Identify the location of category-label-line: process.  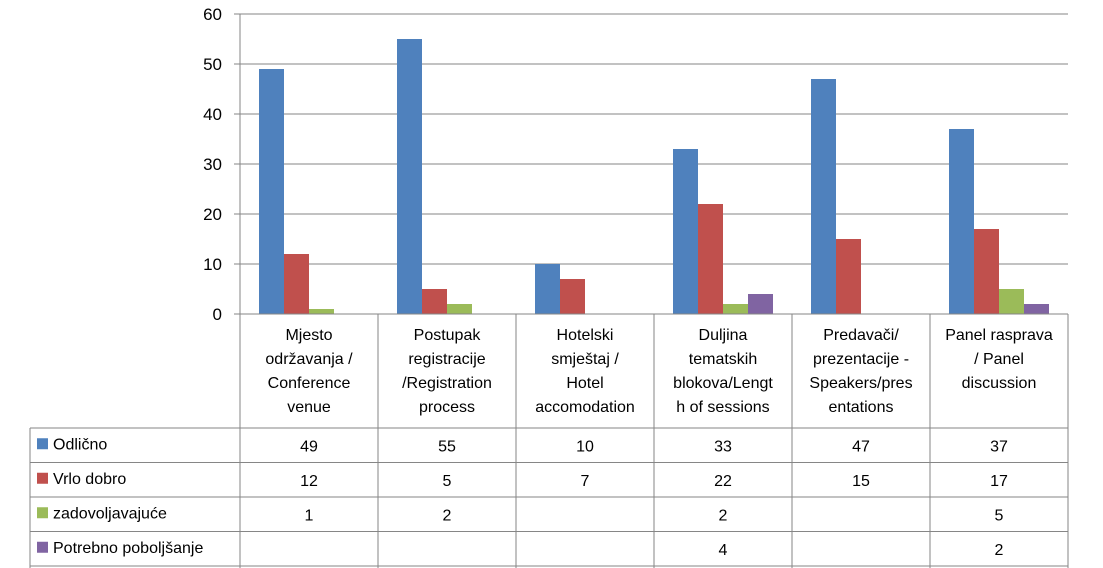
(447, 407).